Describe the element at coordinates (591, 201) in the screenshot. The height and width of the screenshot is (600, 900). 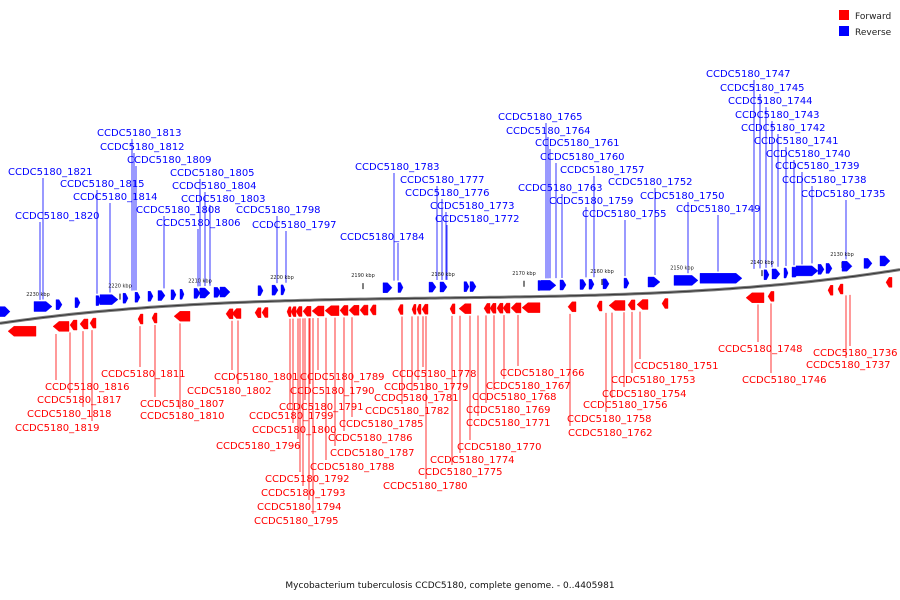
I see `gene-label: CCDC5180_1759` at that location.